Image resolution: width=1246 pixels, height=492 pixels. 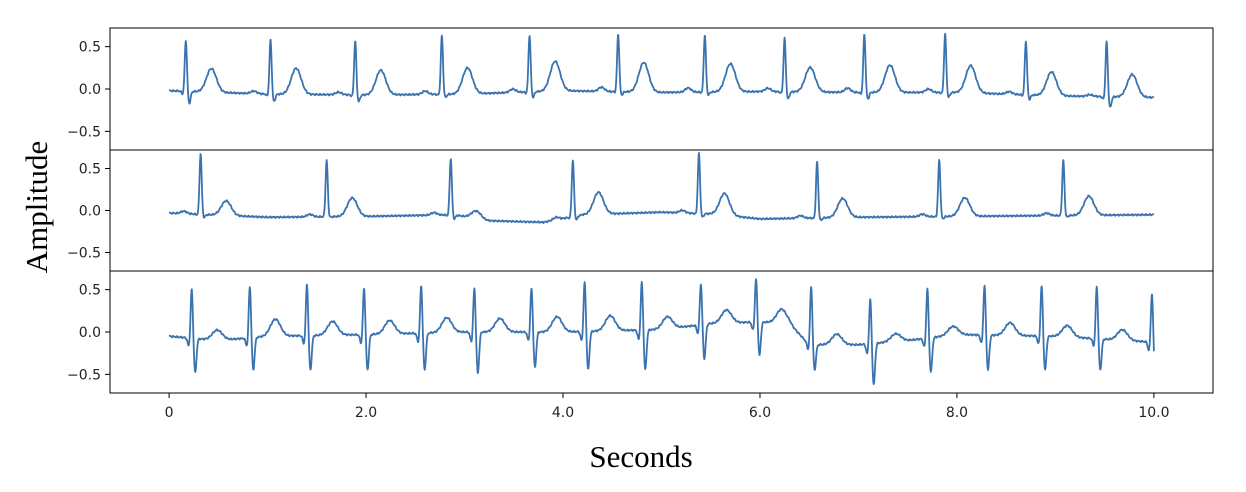 What do you see at coordinates (667, 407) in the screenshot?
I see `x-axis-ticks: 0 2.0 4.0 6.0 8.0 10.0` at bounding box center [667, 407].